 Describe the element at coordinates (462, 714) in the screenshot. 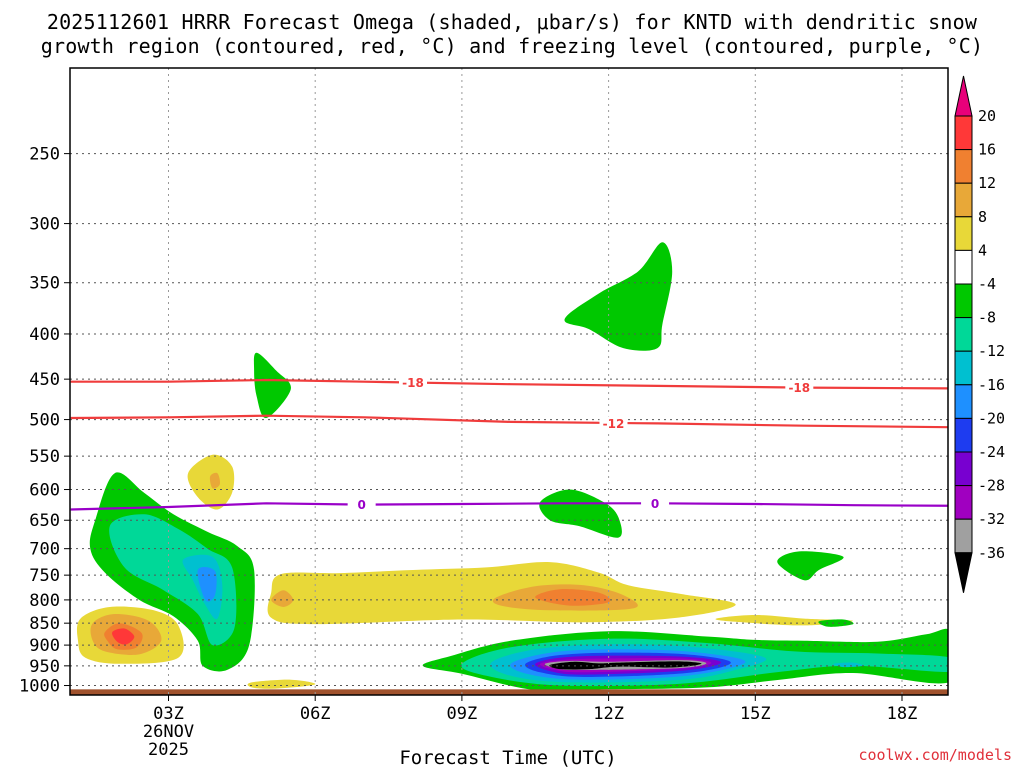

I see `x-tick-label-09Z: 09Z` at that location.